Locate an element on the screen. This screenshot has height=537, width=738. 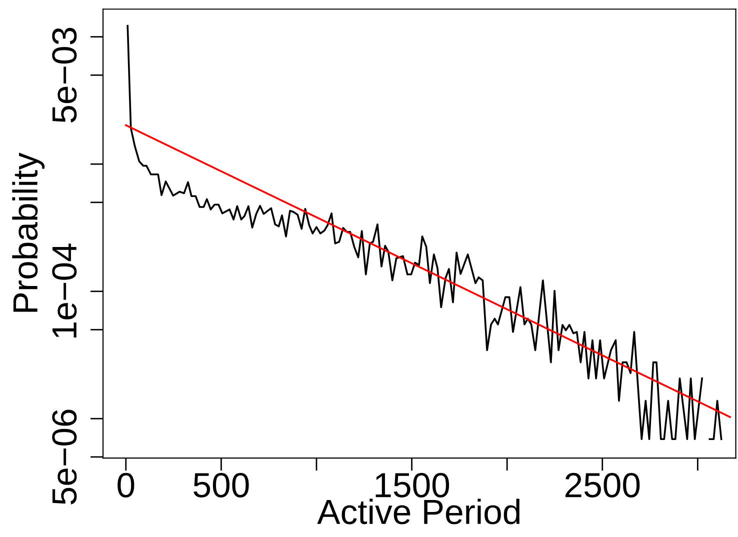
x-tick-label: 2500 is located at coordinates (603, 485).